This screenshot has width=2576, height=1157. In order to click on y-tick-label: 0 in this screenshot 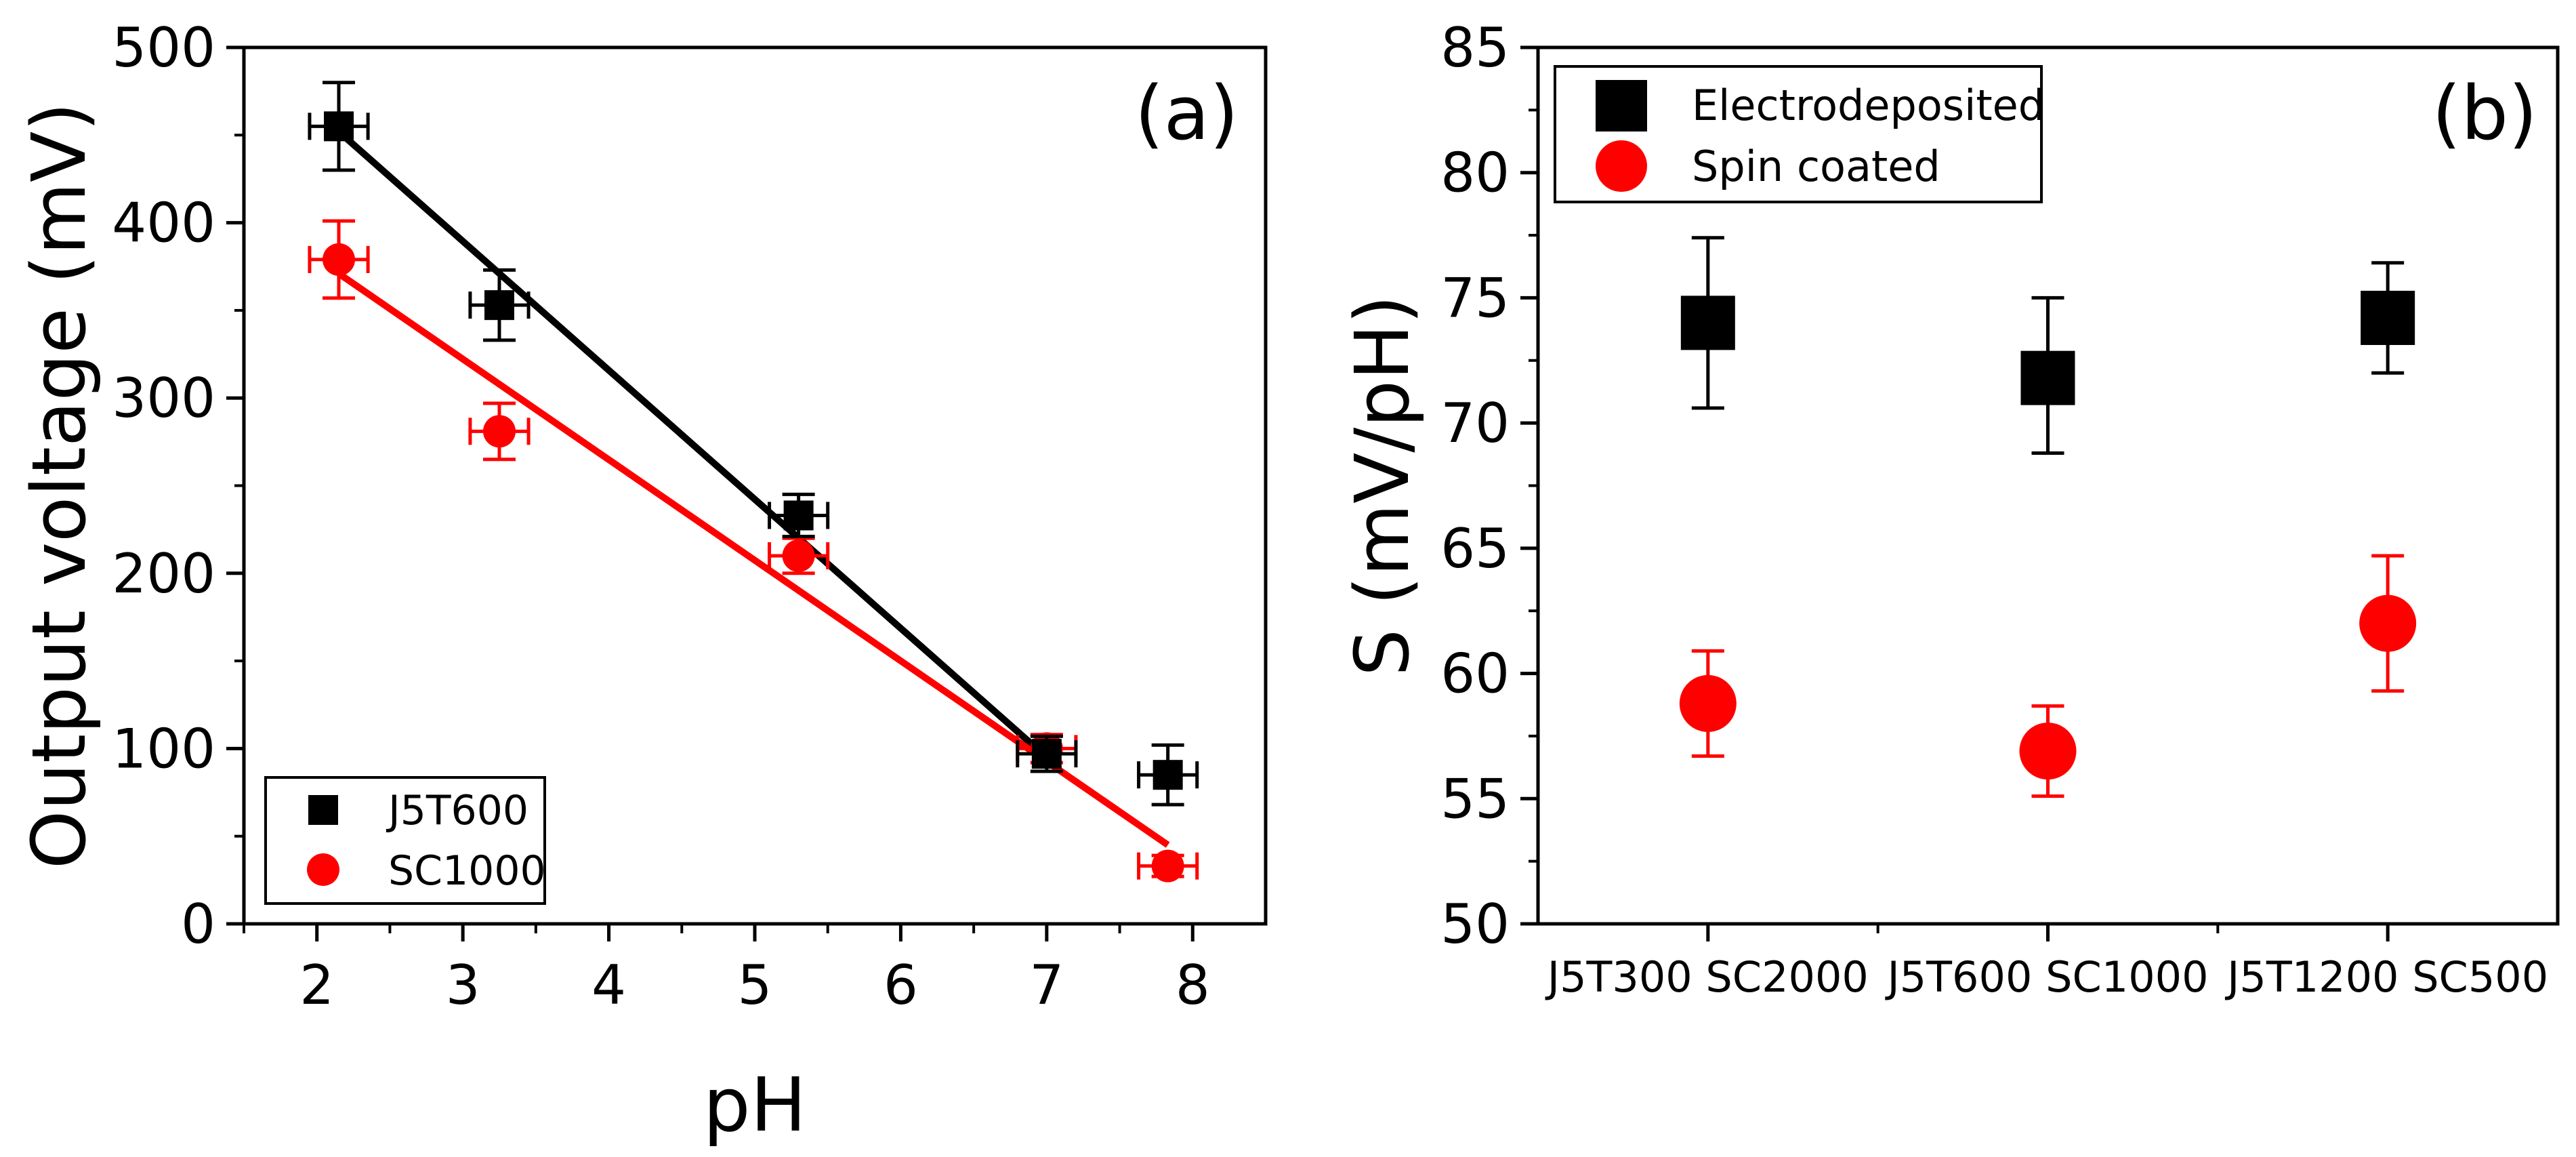, I will do `click(198, 924)`.